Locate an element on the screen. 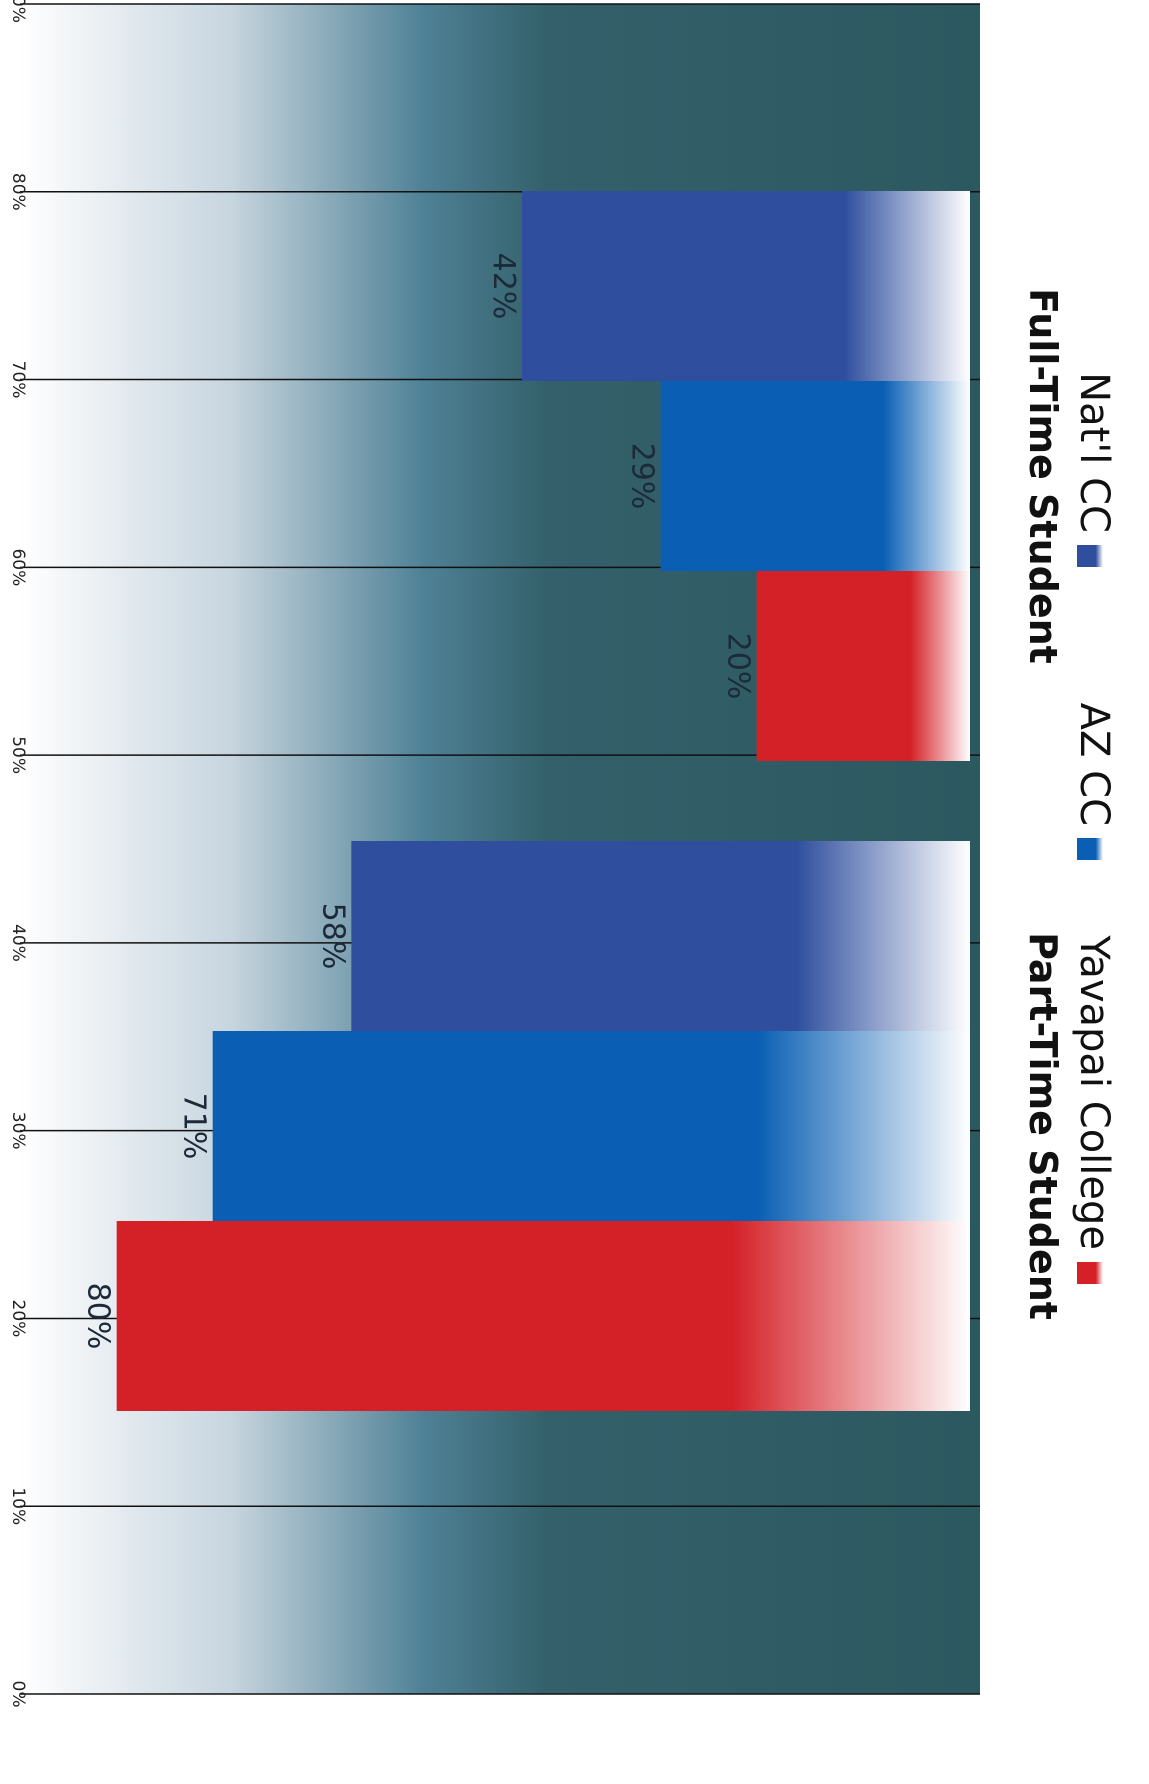 The height and width of the screenshot is (1784, 1149). y-axis-ticks: 0% 10% 20% 30% 40% 50% 60% 70% 80% 90% is located at coordinates (18, 853).